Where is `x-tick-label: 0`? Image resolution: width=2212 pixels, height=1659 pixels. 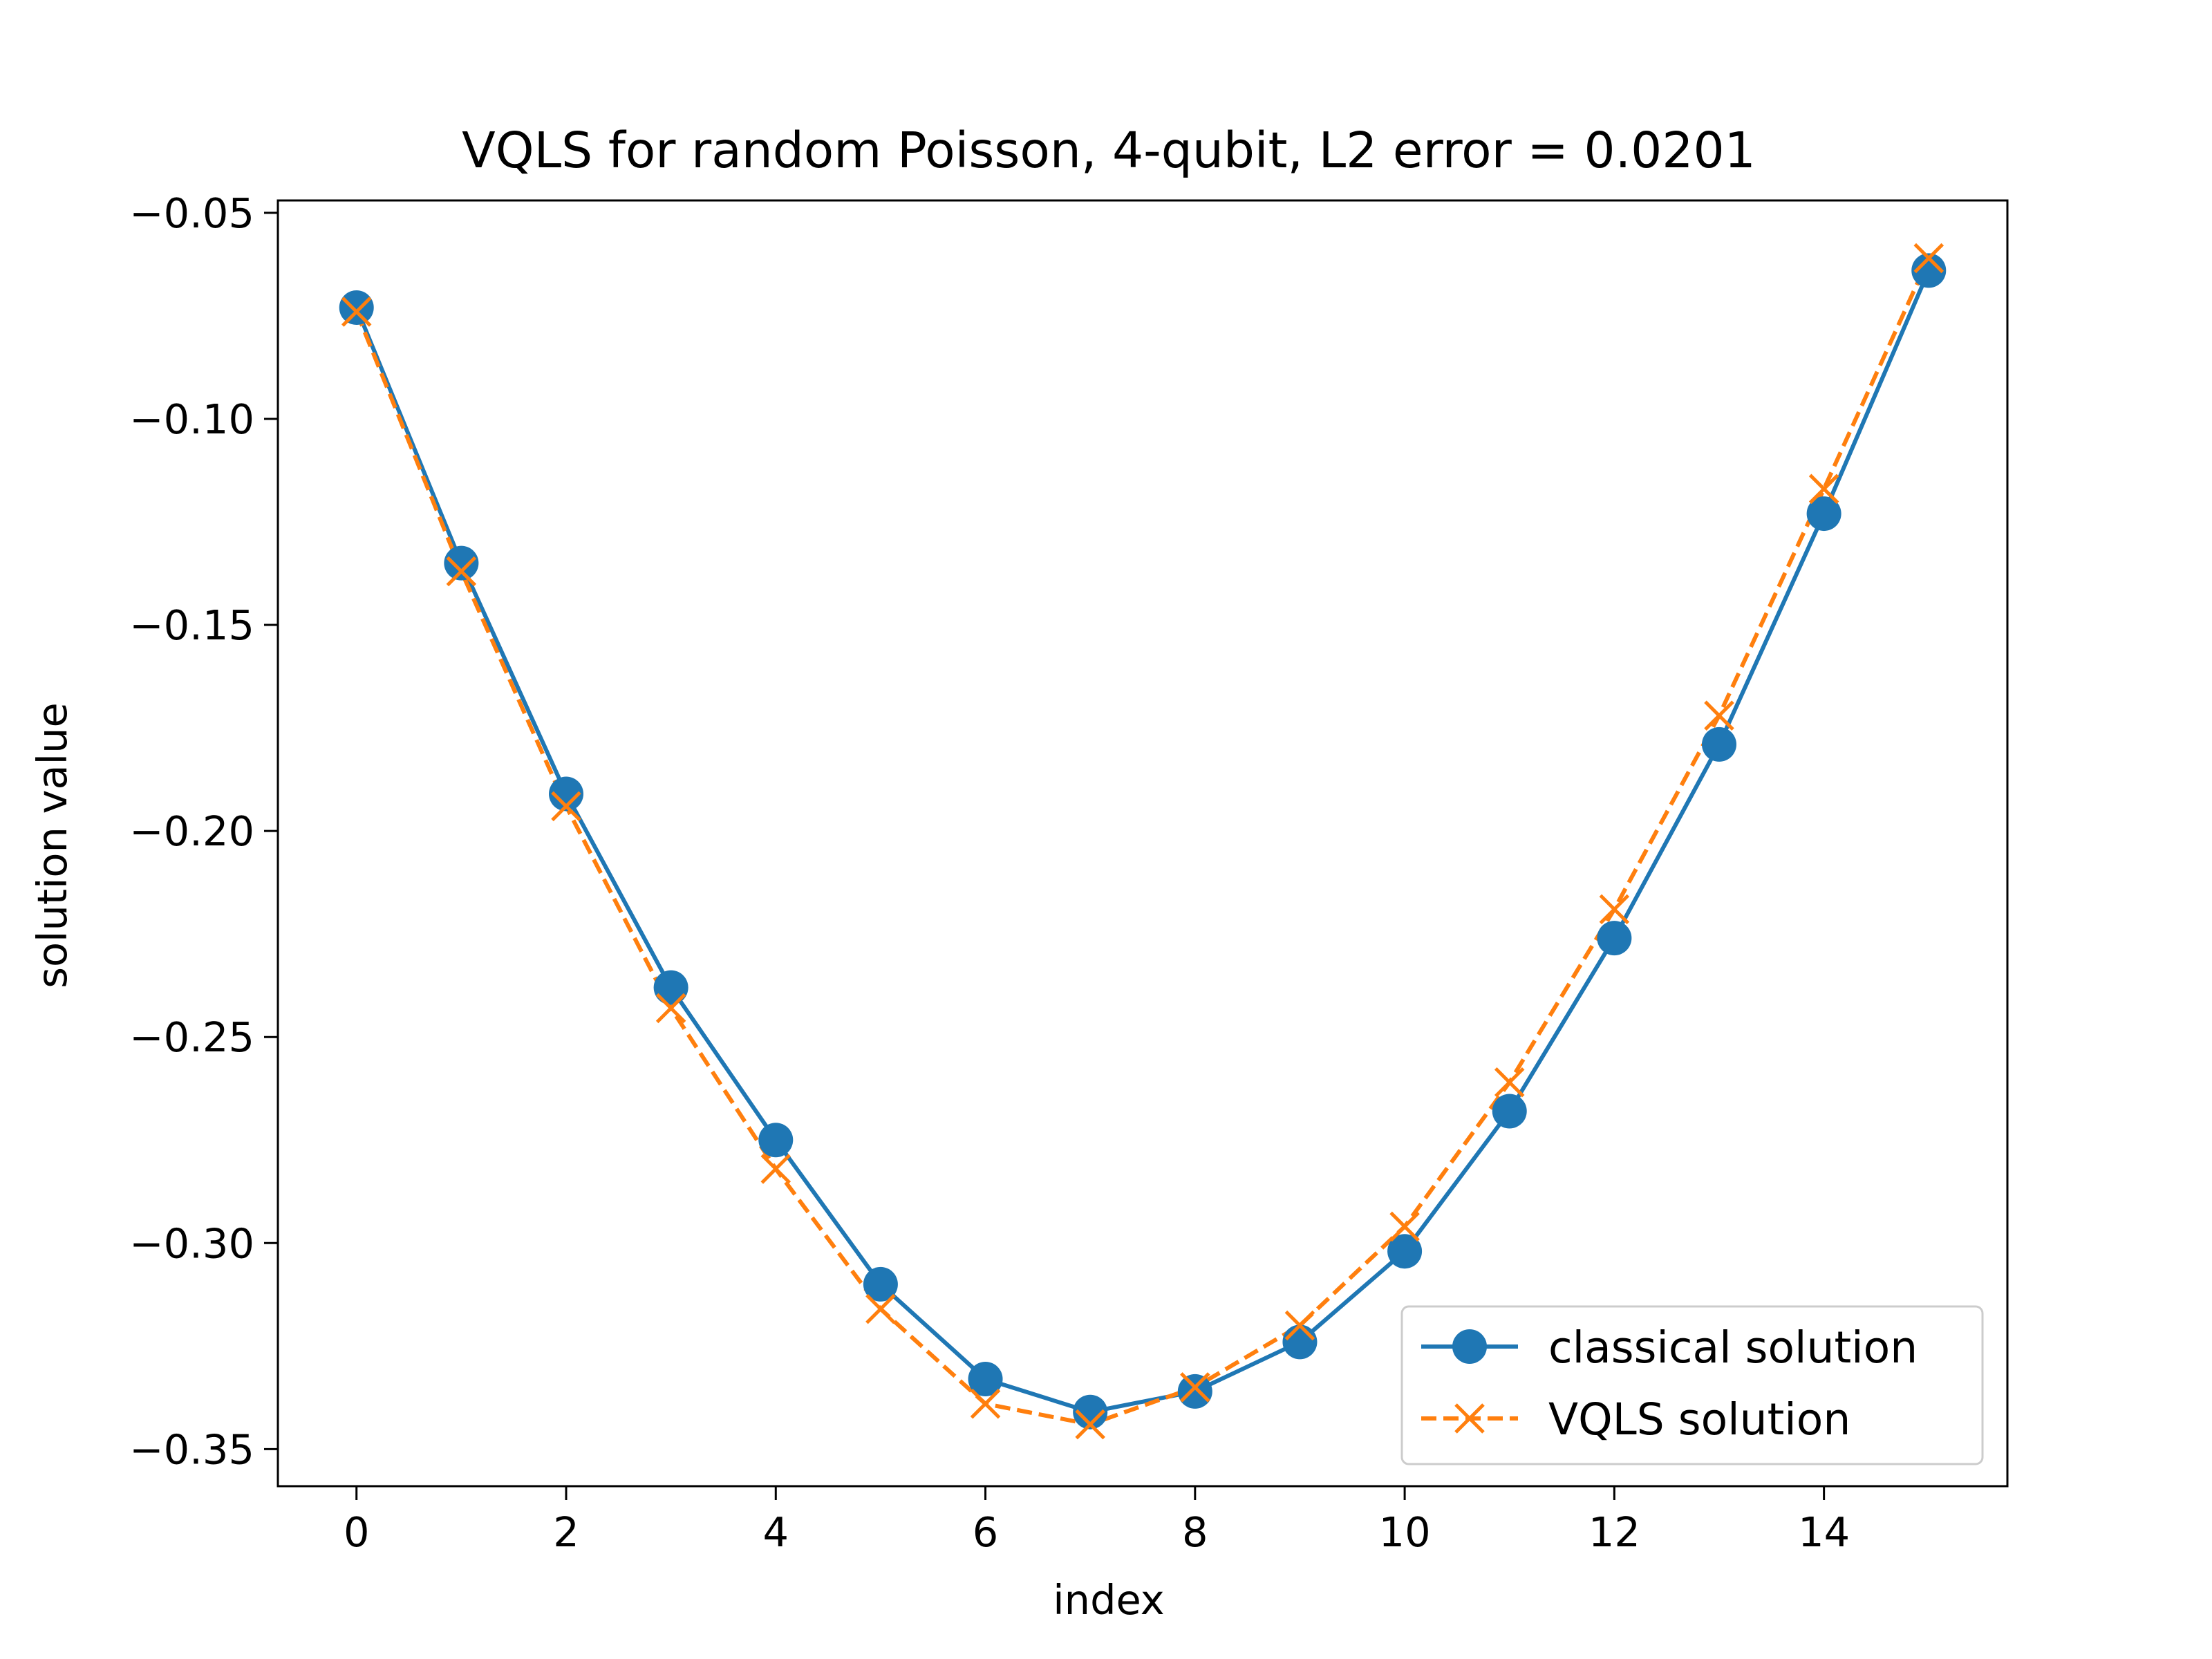
x-tick-label: 0 is located at coordinates (357, 1532).